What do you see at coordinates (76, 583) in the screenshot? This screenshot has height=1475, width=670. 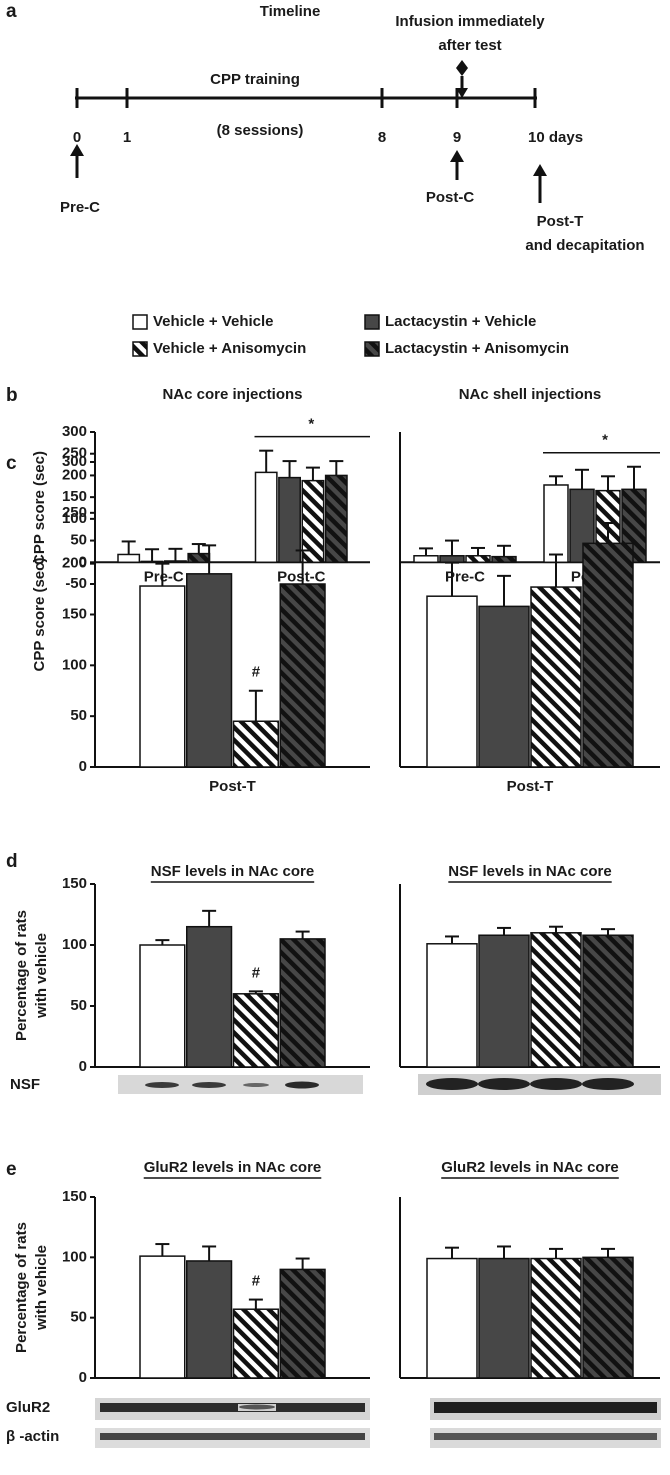 I see `y-tick-label: -50` at bounding box center [76, 583].